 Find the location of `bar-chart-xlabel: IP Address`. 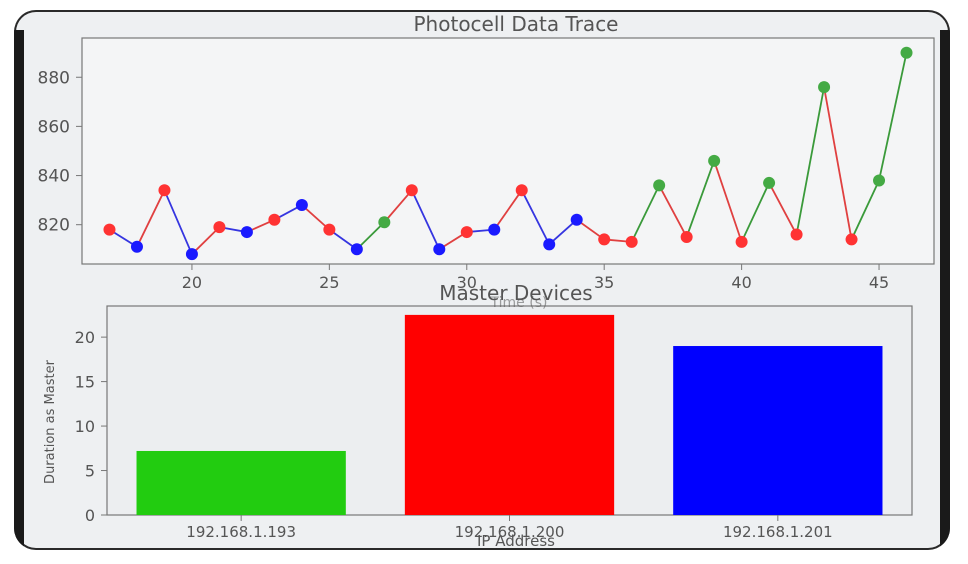

bar-chart-xlabel: IP Address is located at coordinates (516, 541).